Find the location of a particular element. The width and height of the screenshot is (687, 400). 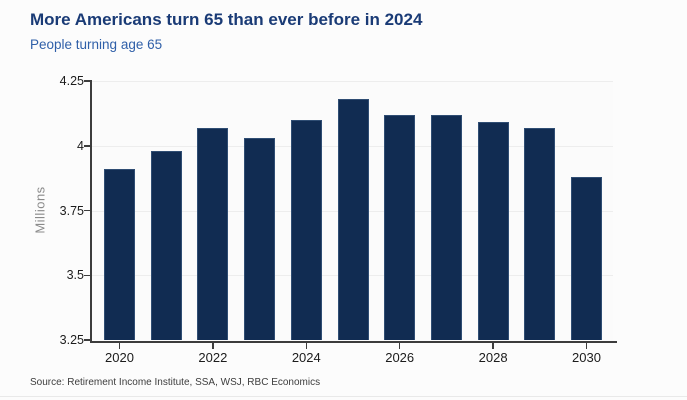

bar-2026 is located at coordinates (400, 227).